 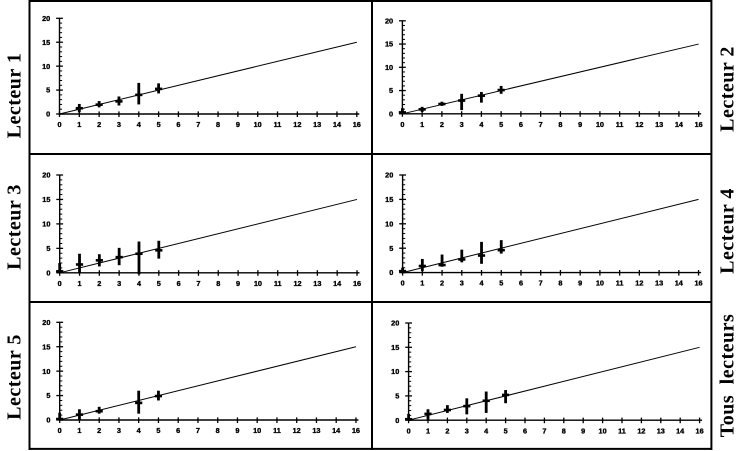 I want to click on svg-text: Tous lecteurs, so click(x=727, y=376).